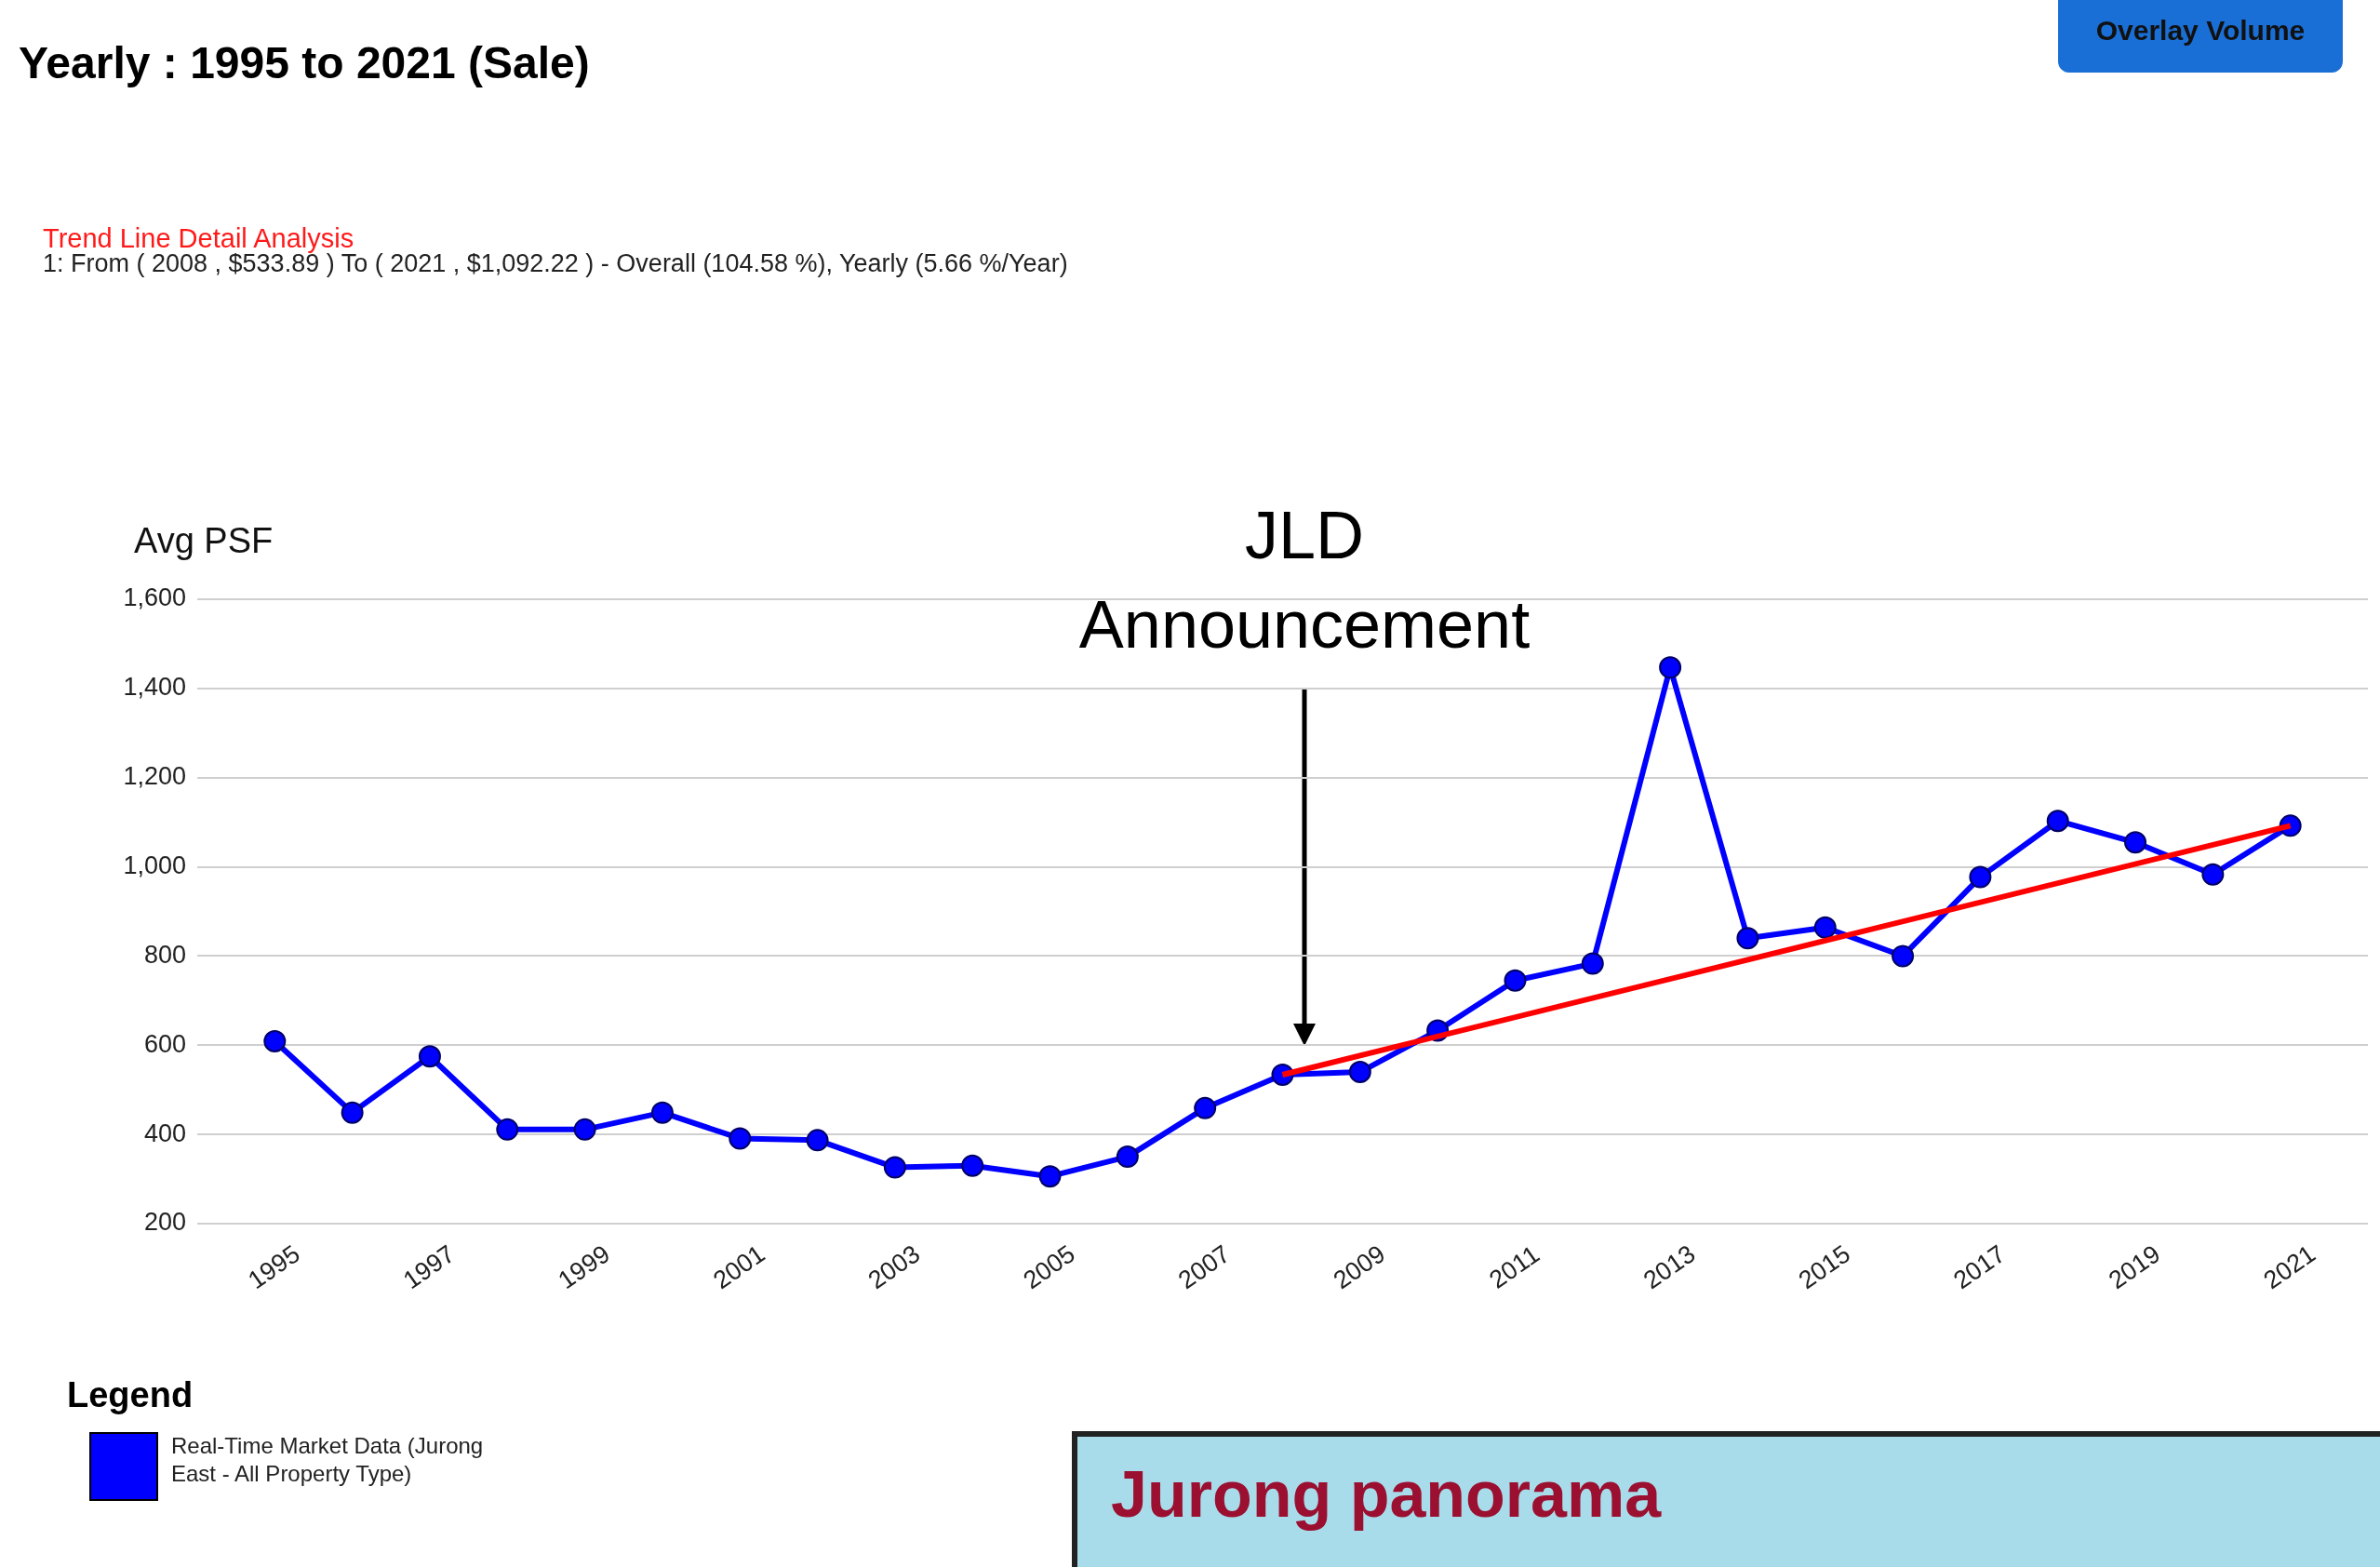 The width and height of the screenshot is (2380, 1567). What do you see at coordinates (1386, 1494) in the screenshot?
I see `text: Jurong panorama` at bounding box center [1386, 1494].